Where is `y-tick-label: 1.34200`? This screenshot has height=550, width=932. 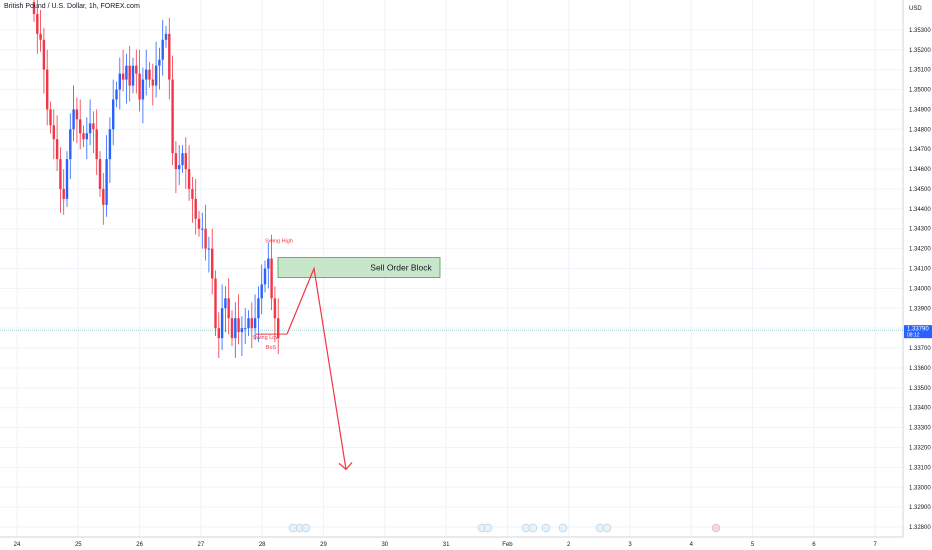
y-tick-label: 1.34200 is located at coordinates (920, 250).